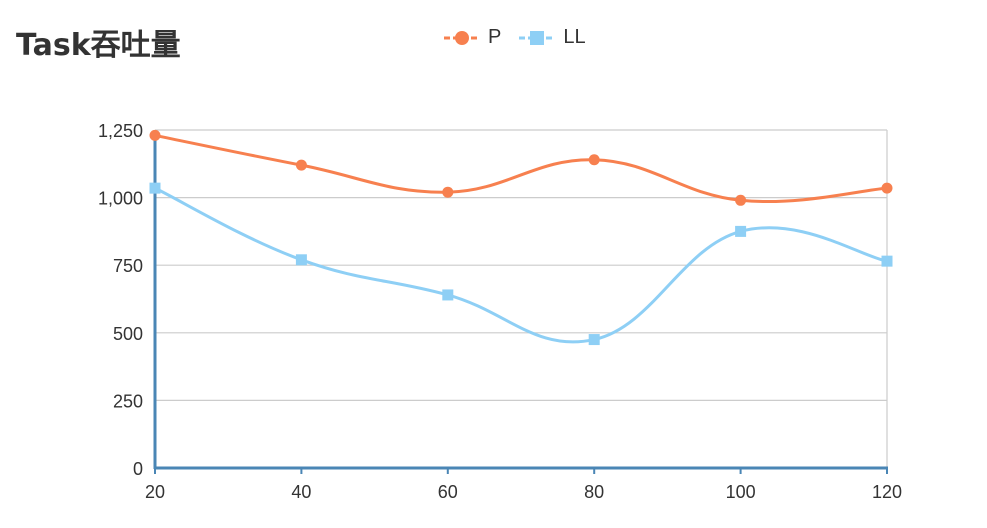 The image size is (987, 528). What do you see at coordinates (128, 401) in the screenshot?
I see `y-tick-label: 250` at bounding box center [128, 401].